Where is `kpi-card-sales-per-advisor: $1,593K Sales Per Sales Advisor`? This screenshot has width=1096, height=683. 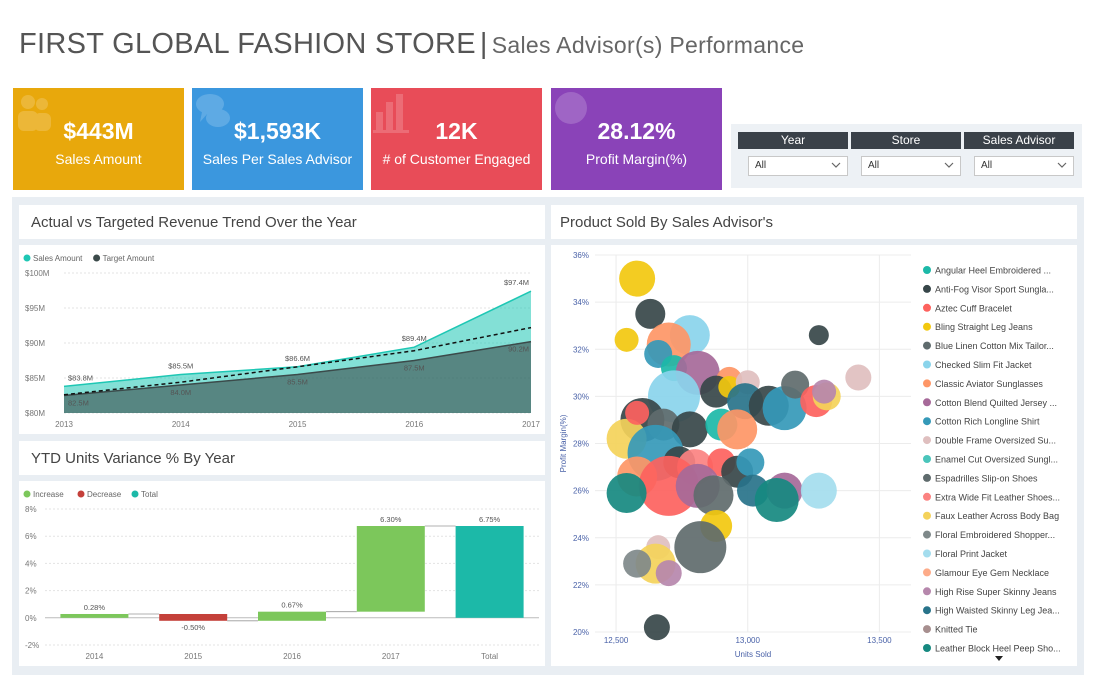
kpi-card-sales-per-advisor: $1,593K Sales Per Sales Advisor is located at coordinates (277, 139).